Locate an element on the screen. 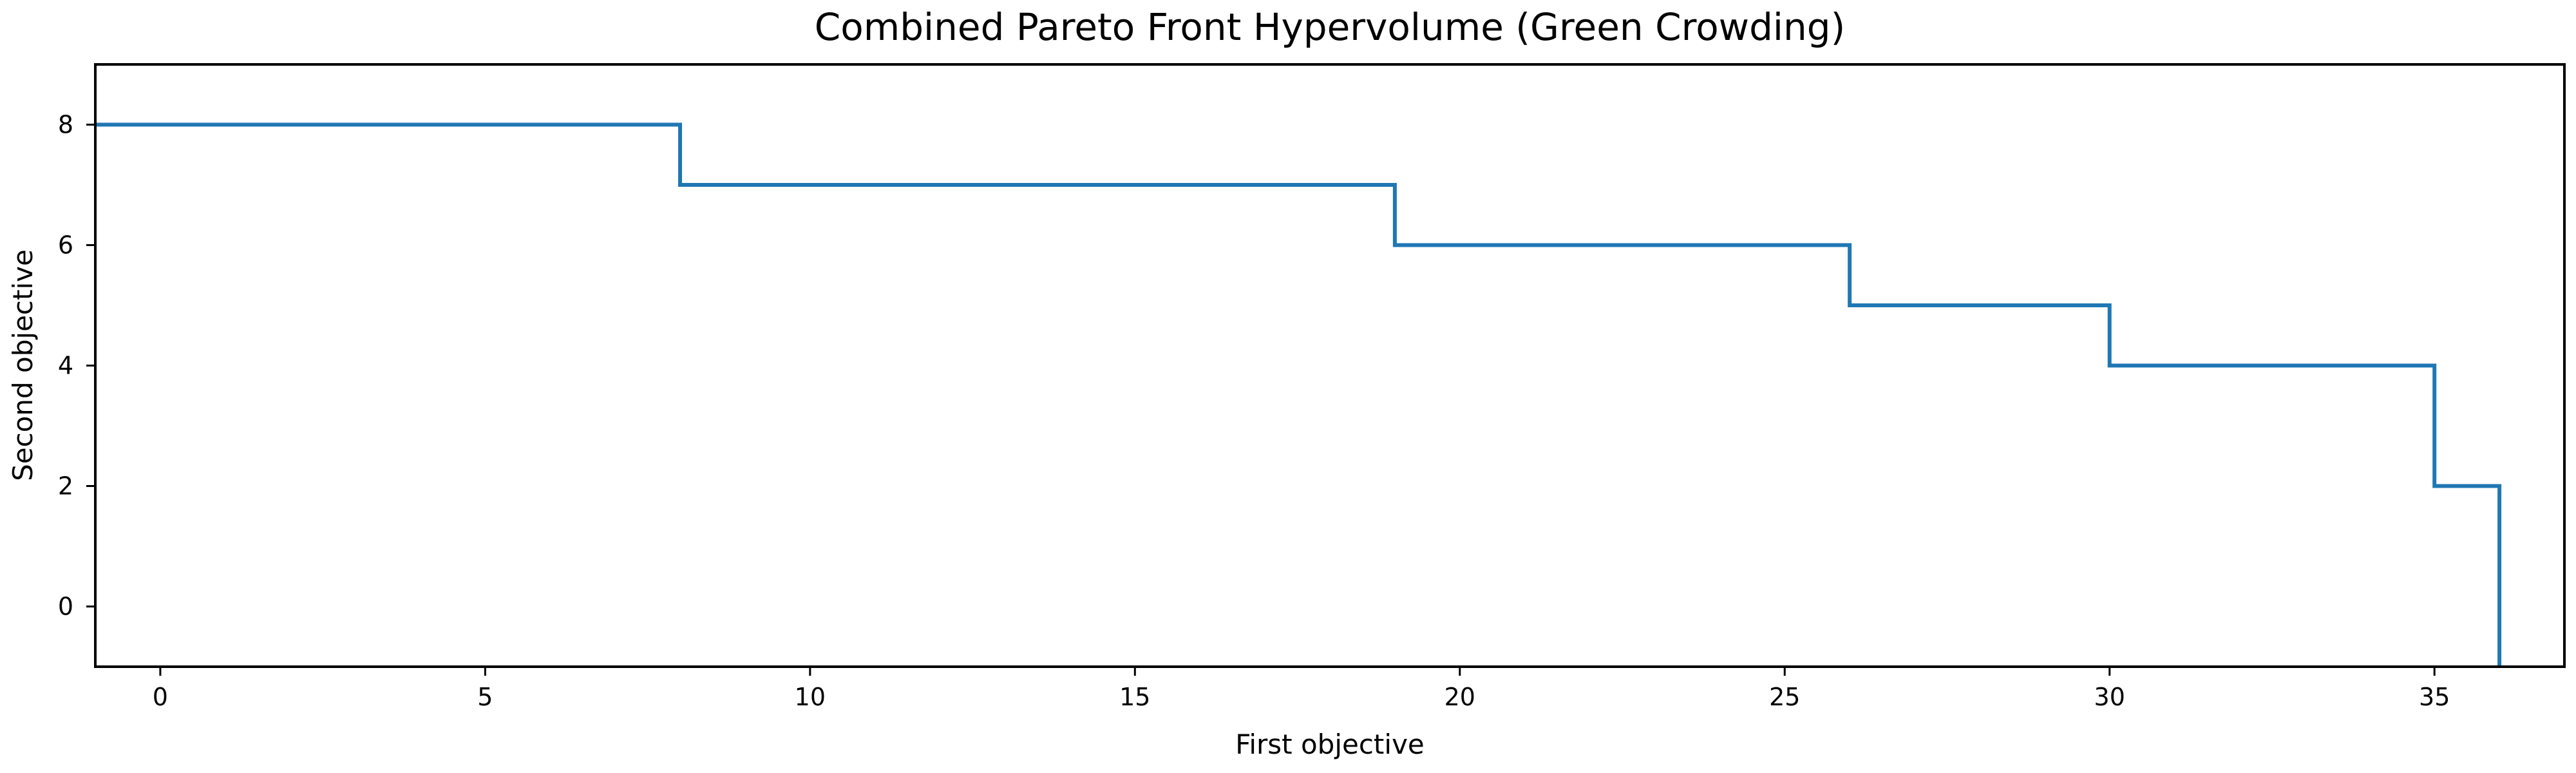 This screenshot has height=773, width=2576. x-tick-label: 10 is located at coordinates (811, 697).